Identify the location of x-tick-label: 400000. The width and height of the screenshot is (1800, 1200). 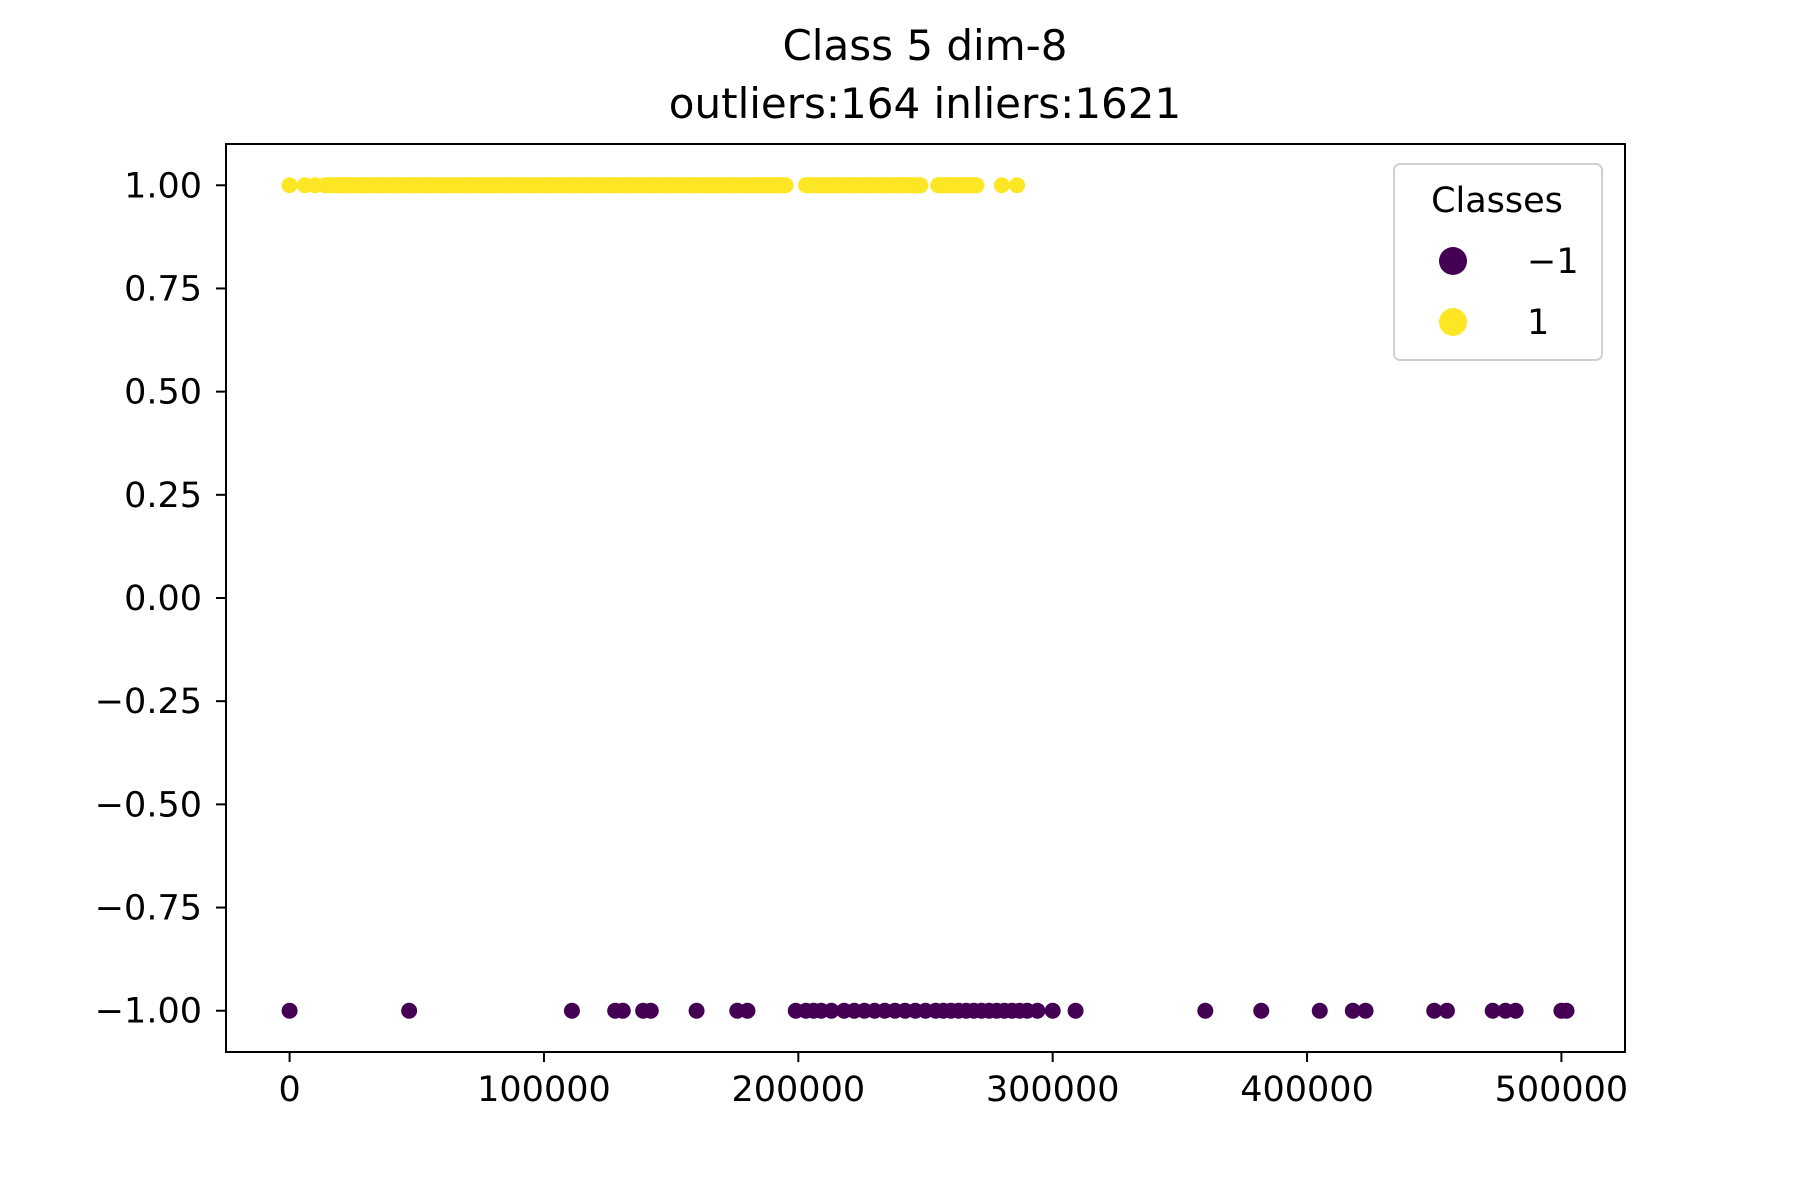
(1307, 1090).